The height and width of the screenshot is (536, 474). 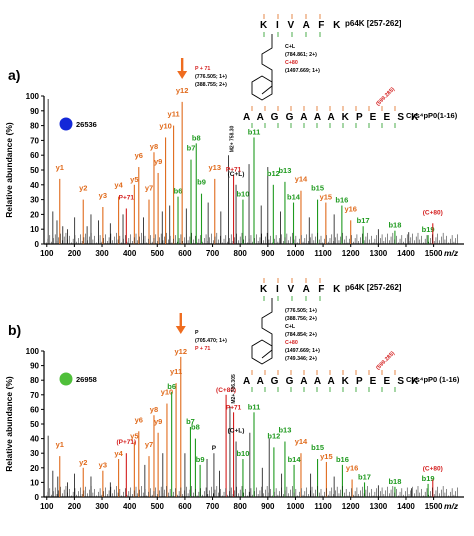 What do you see at coordinates (326, 197) in the screenshot?
I see `peak-label: y15` at bounding box center [326, 197].